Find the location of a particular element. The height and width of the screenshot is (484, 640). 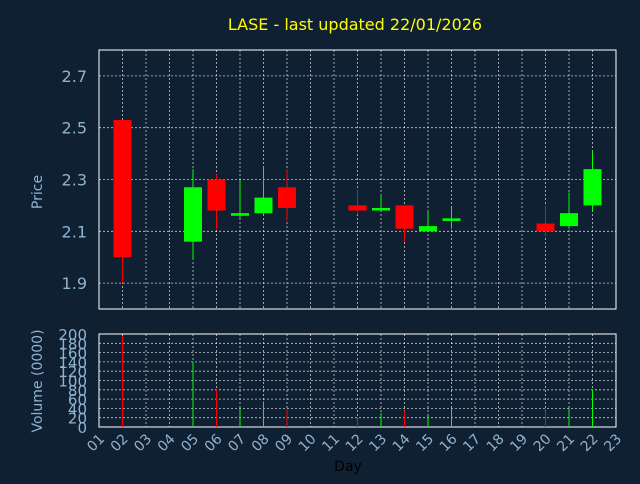

x-tick-label: 14 is located at coordinates (402, 443).